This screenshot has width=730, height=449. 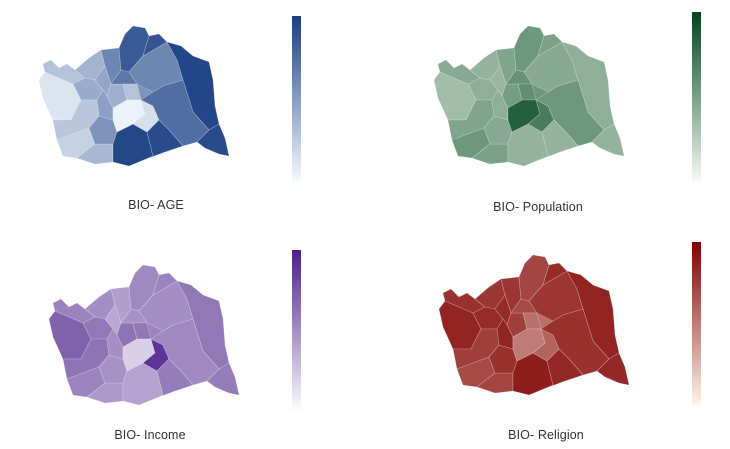 What do you see at coordinates (529, 96) in the screenshot?
I see `choropleth-map-population` at bounding box center [529, 96].